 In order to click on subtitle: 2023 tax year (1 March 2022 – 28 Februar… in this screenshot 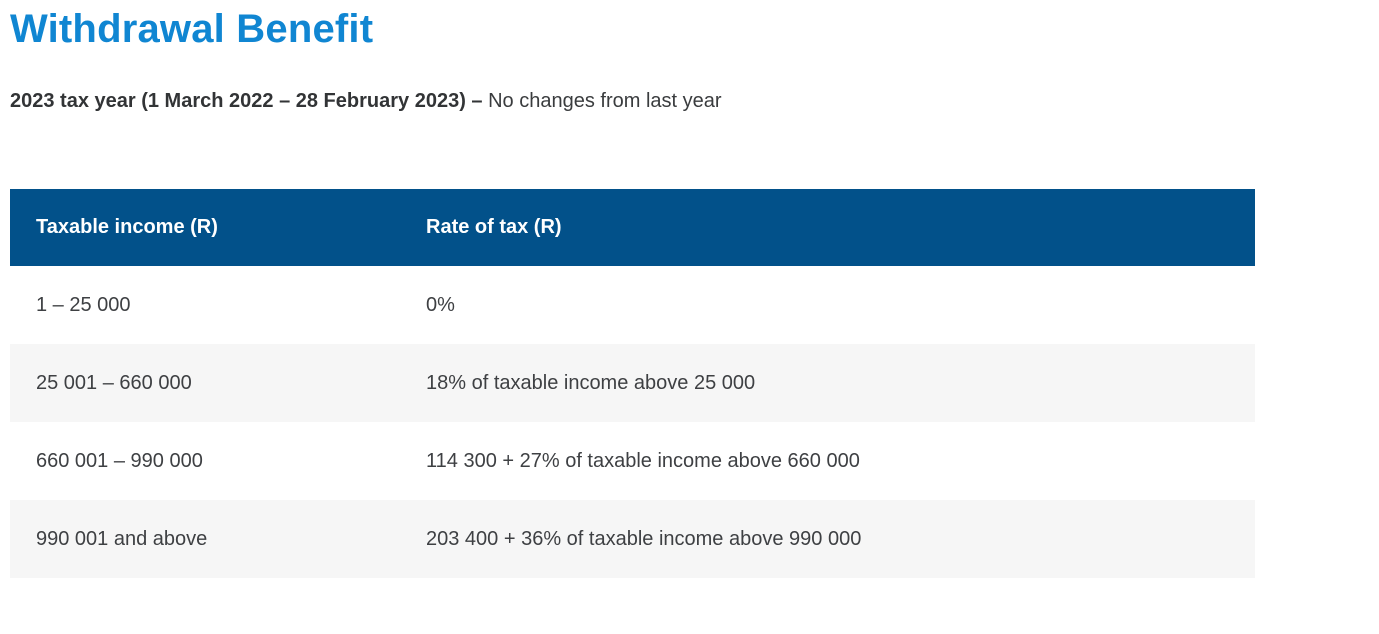, I will do `click(694, 101)`.